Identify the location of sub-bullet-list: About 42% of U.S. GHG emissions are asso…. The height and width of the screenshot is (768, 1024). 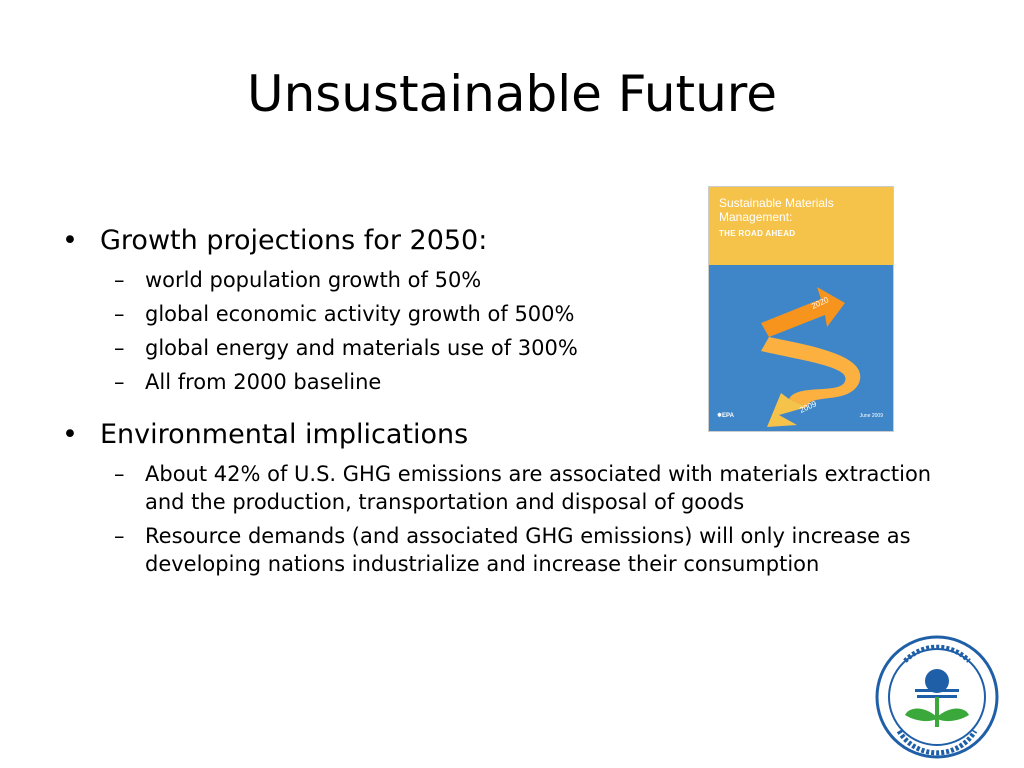
(512, 519).